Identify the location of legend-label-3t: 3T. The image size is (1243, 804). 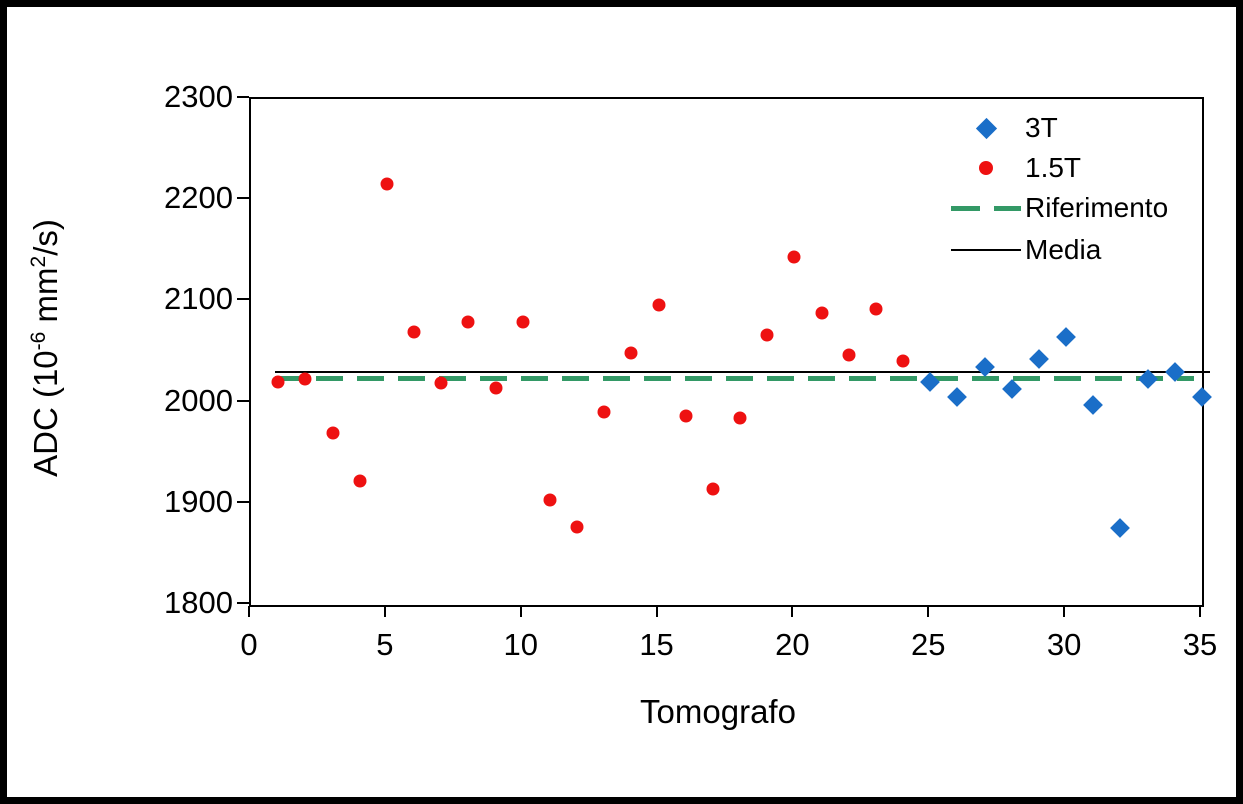
(1041, 127).